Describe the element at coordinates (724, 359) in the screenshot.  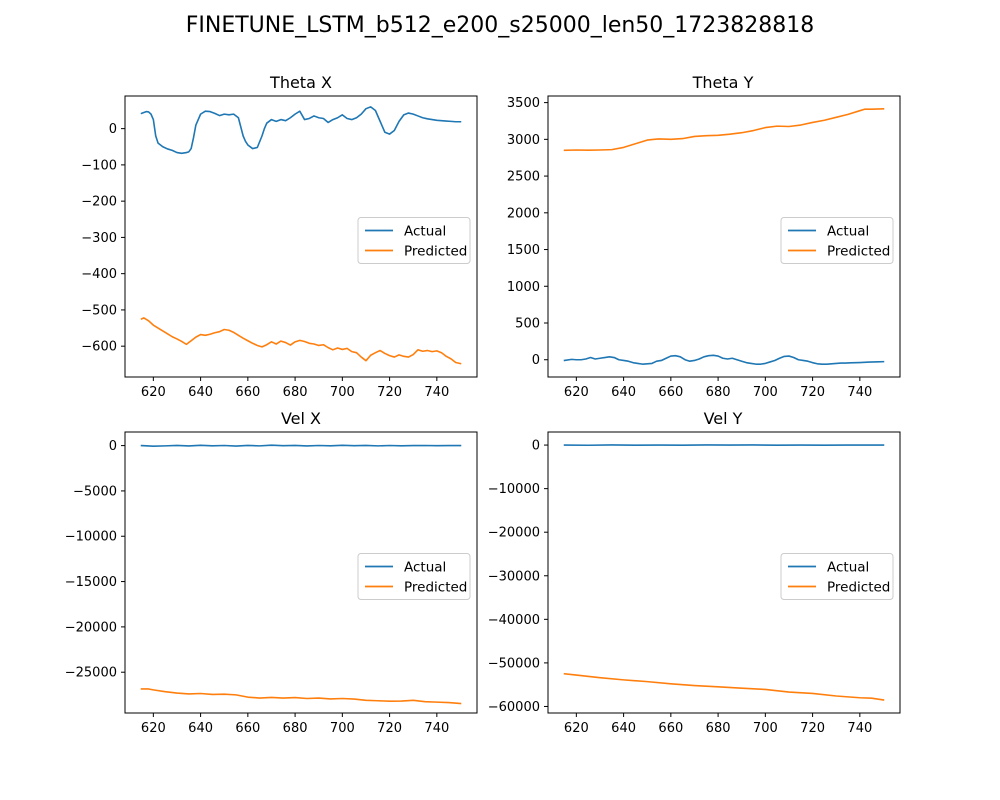
I see `series-line-theta-y-actual` at that location.